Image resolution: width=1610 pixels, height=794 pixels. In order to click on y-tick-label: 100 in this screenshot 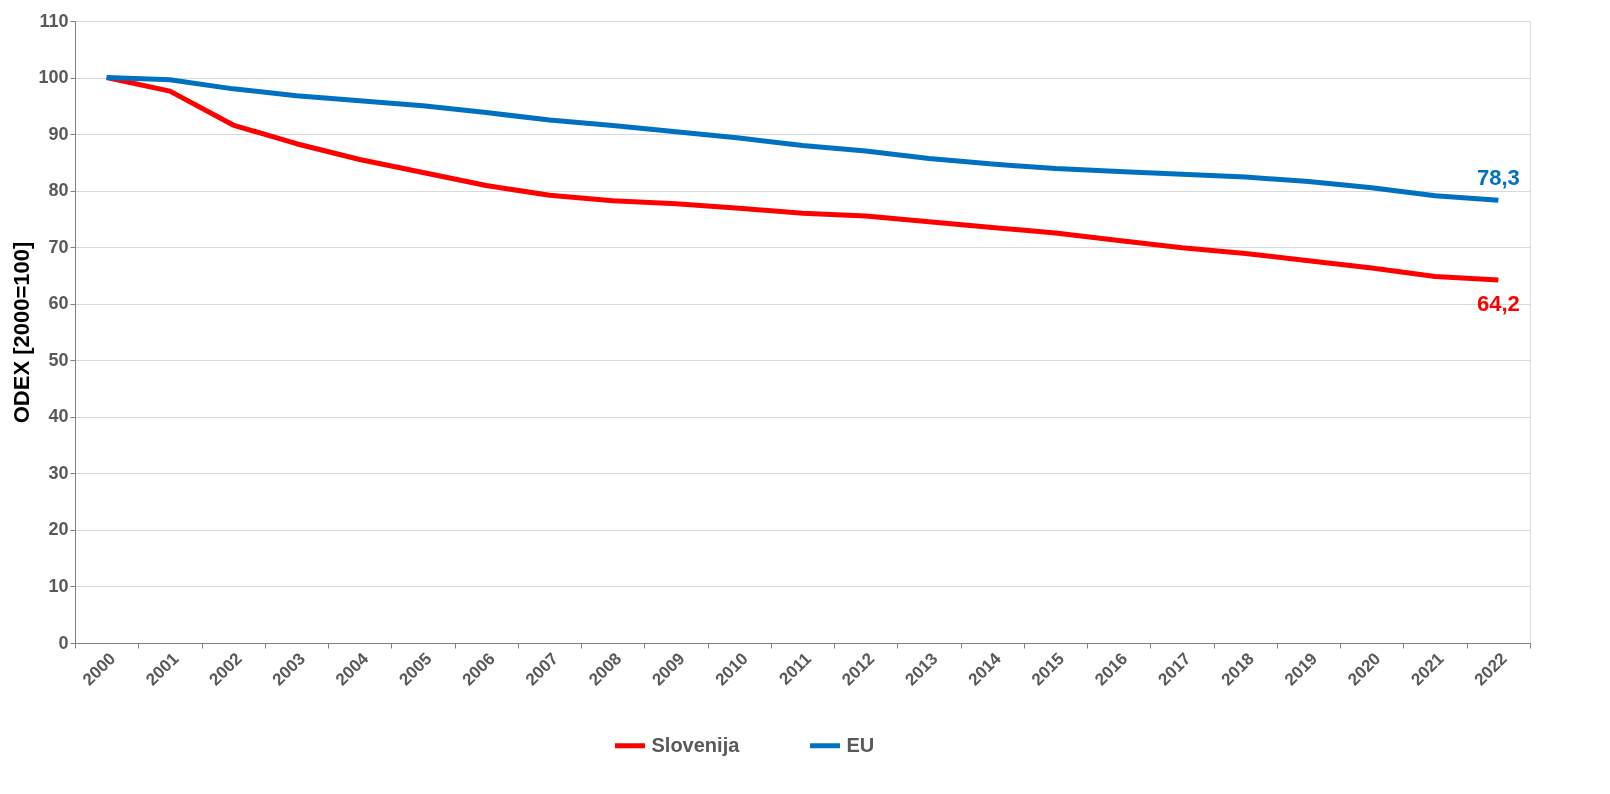, I will do `click(53, 77)`.